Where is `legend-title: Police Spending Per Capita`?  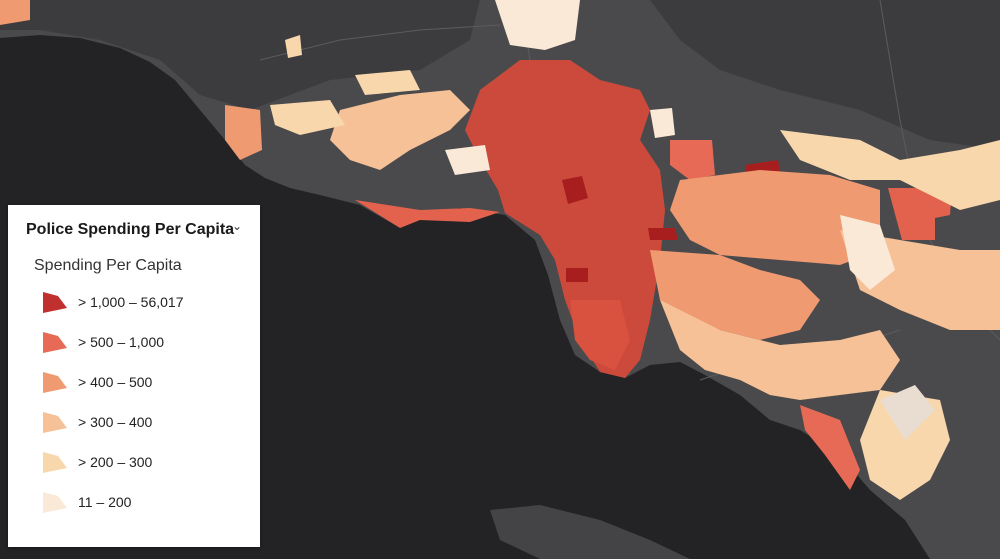
legend-title: Police Spending Per Capita is located at coordinates (130, 229).